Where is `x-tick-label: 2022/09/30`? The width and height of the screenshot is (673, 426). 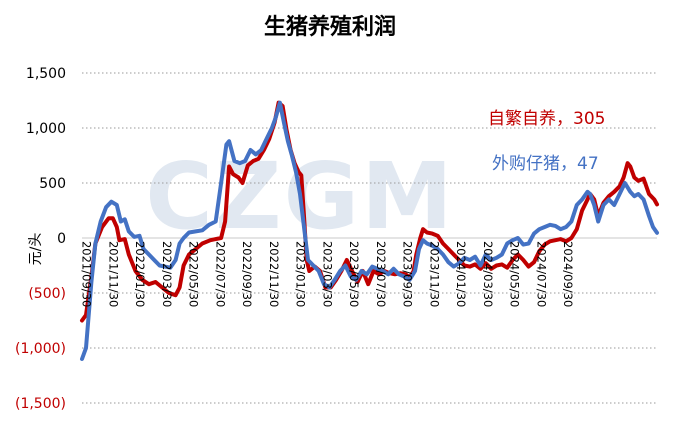
x-tick-label: 2022/09/30 is located at coordinates (247, 274).